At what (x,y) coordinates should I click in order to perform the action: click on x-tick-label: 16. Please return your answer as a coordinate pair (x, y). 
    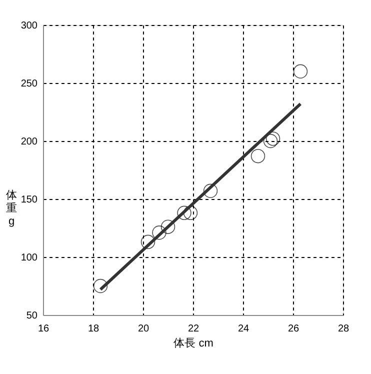
    Looking at the image, I should click on (44, 329).